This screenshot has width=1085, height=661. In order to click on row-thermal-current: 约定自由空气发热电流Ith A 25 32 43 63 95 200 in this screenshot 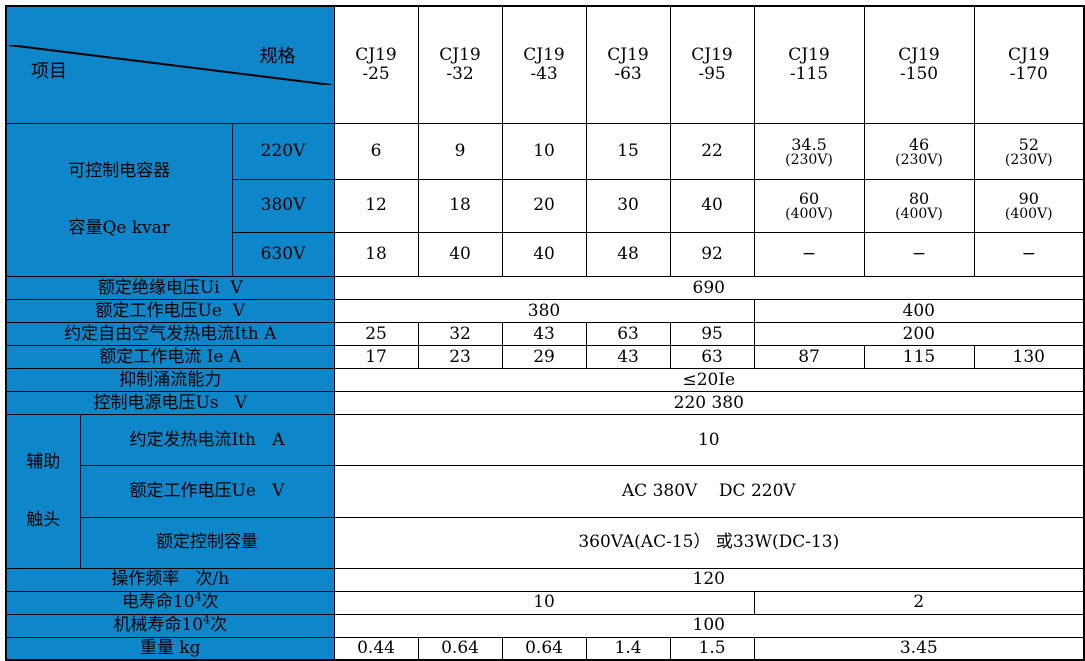, I will do `click(545, 334)`.